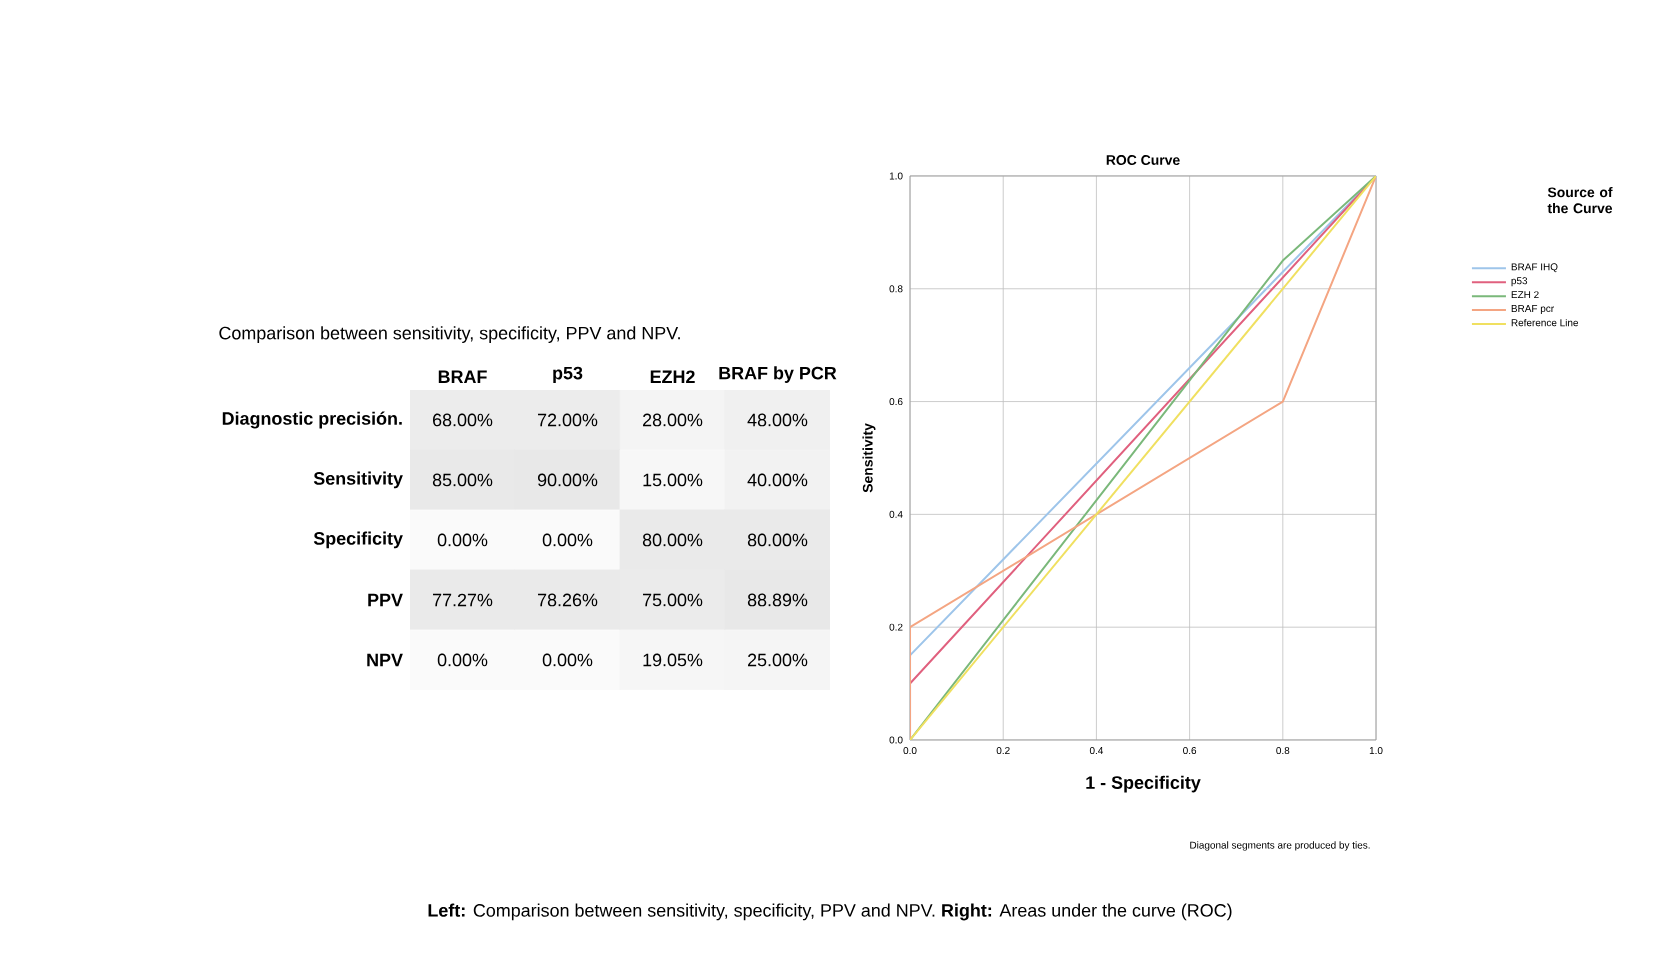 The image size is (1662, 960). I want to click on data-label: 75.00%, so click(673, 600).